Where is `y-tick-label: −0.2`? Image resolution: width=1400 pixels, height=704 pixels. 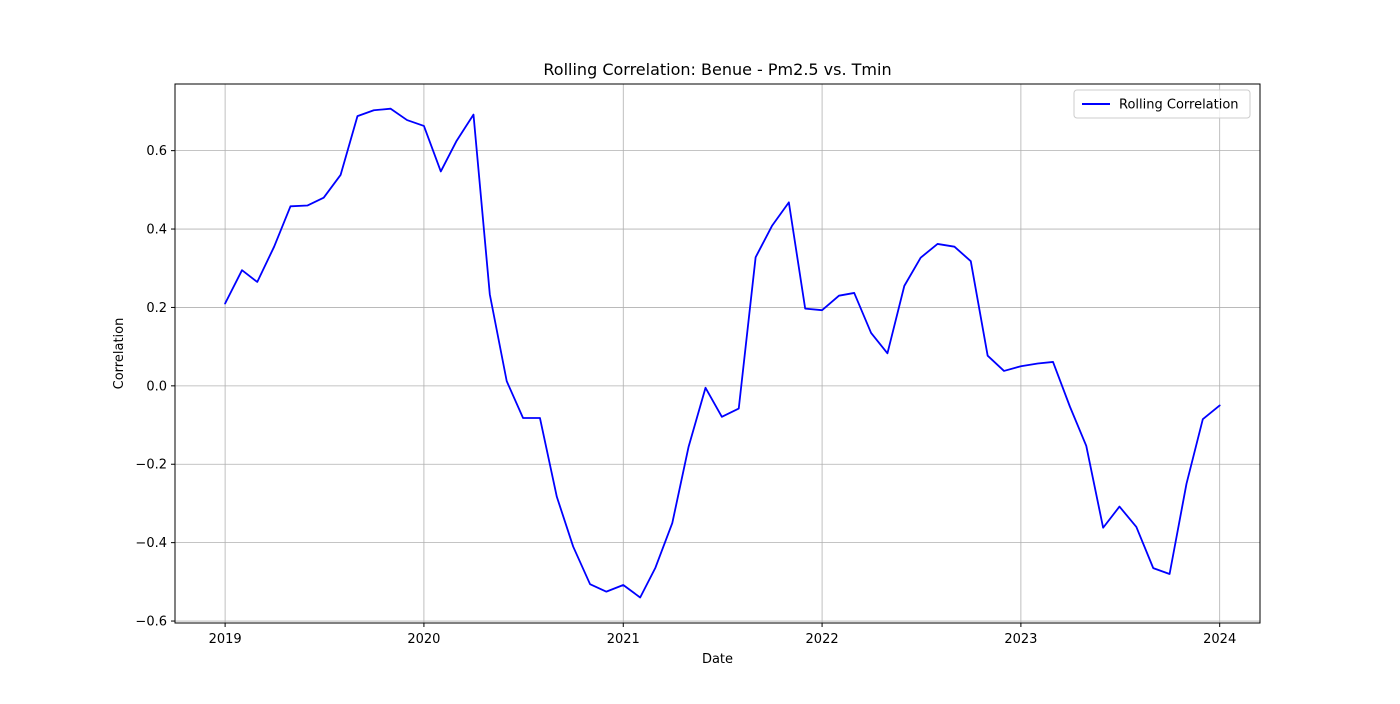
y-tick-label: −0.2 is located at coordinates (151, 465).